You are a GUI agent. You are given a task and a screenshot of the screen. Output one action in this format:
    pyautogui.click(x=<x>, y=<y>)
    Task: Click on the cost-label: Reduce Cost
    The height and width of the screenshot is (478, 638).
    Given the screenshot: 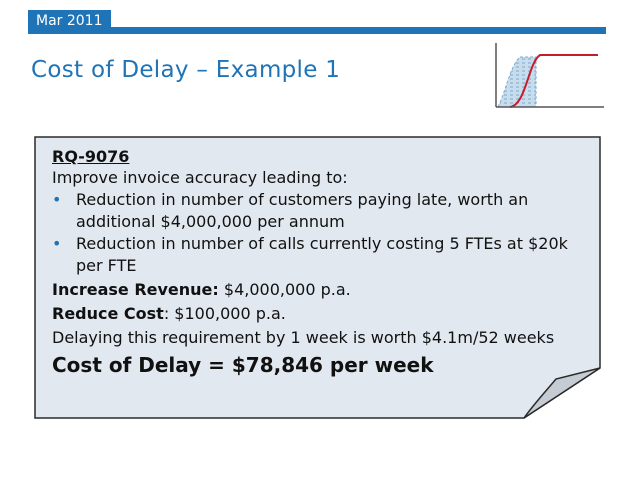 What is the action you would take?
    pyautogui.click(x=108, y=313)
    